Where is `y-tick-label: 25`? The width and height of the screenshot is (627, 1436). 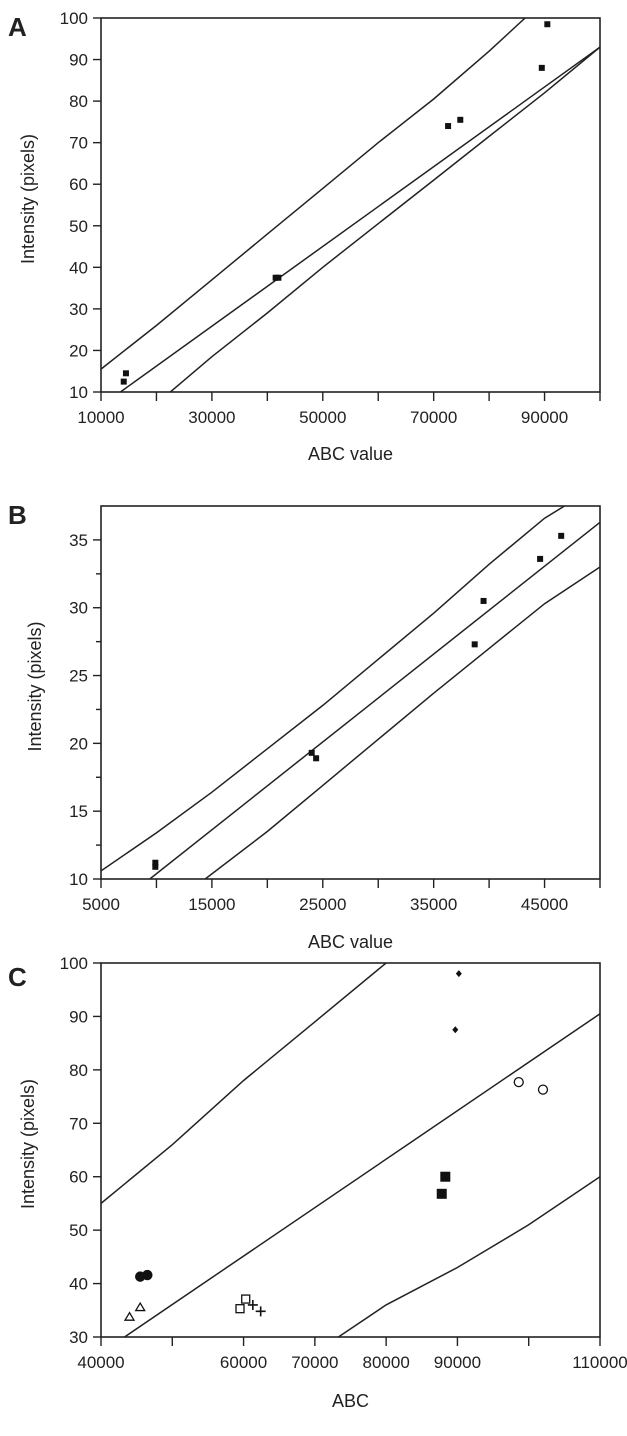 y-tick-label: 25 is located at coordinates (78, 676).